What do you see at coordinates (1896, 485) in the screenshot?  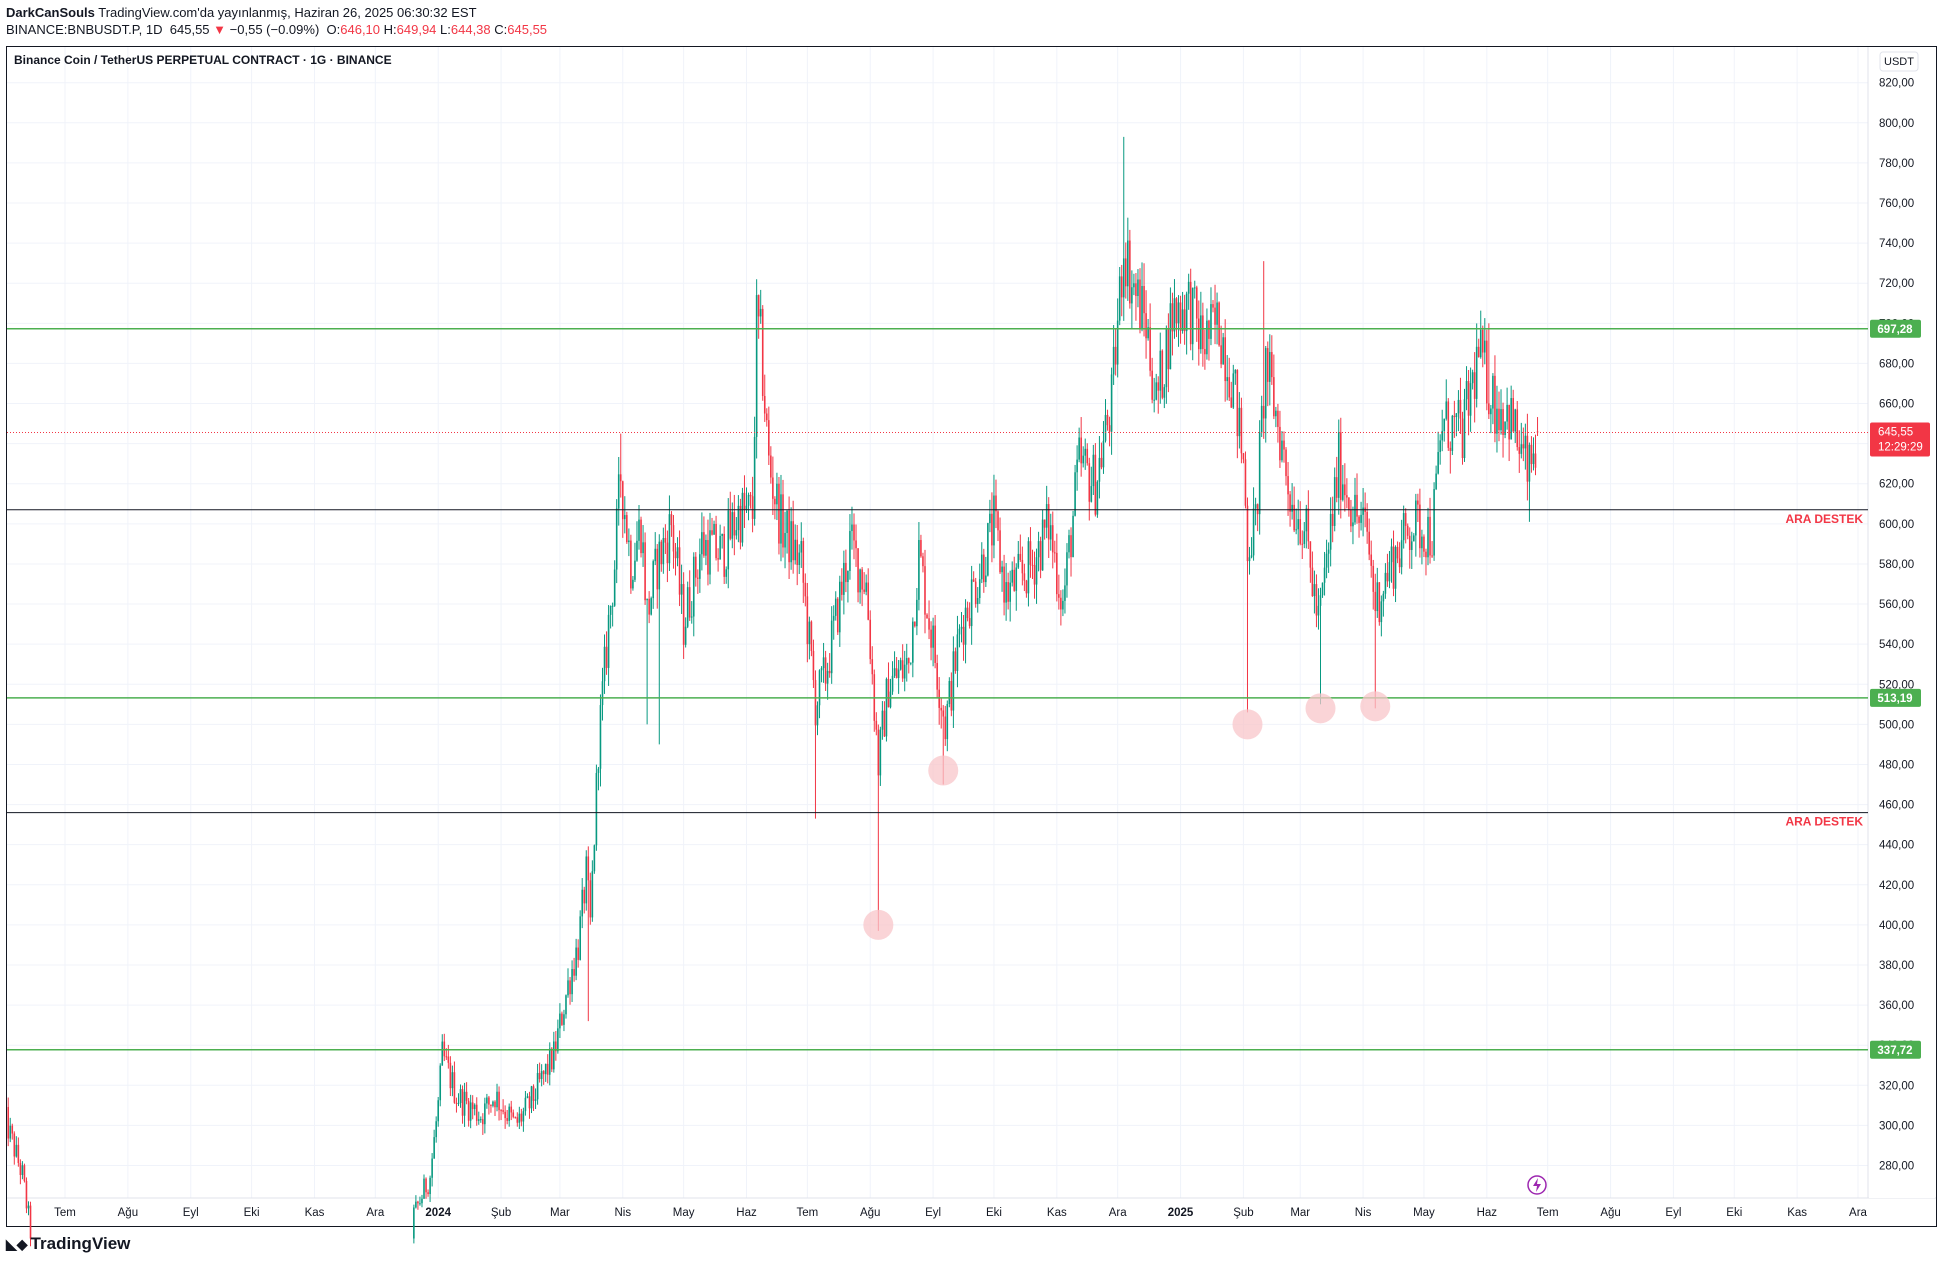 I see `y-tick-label: 620,00` at bounding box center [1896, 485].